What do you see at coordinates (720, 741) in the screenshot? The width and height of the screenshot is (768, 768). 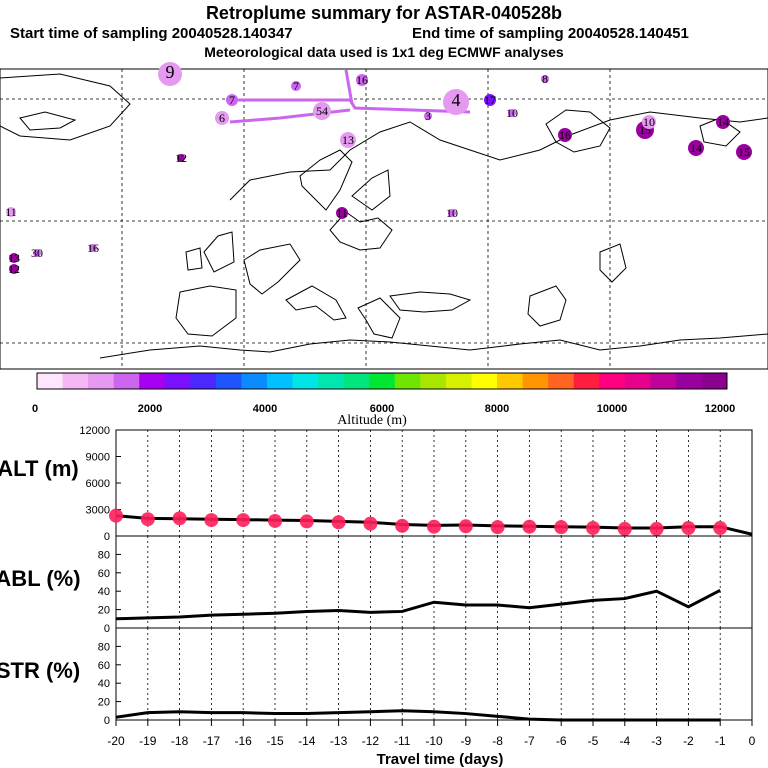 I see `x-tick-label: -1` at bounding box center [720, 741].